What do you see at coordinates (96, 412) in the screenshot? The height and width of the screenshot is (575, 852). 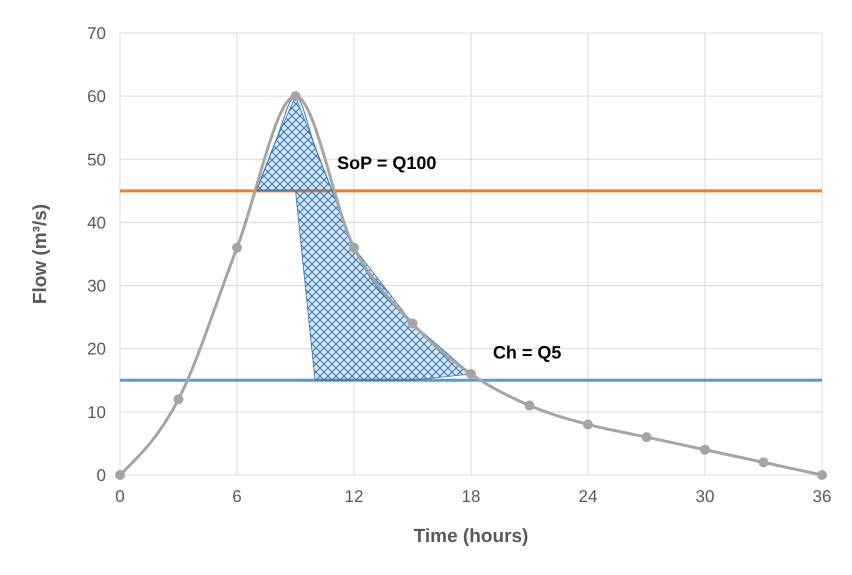 I see `y-tick-label: 10` at bounding box center [96, 412].